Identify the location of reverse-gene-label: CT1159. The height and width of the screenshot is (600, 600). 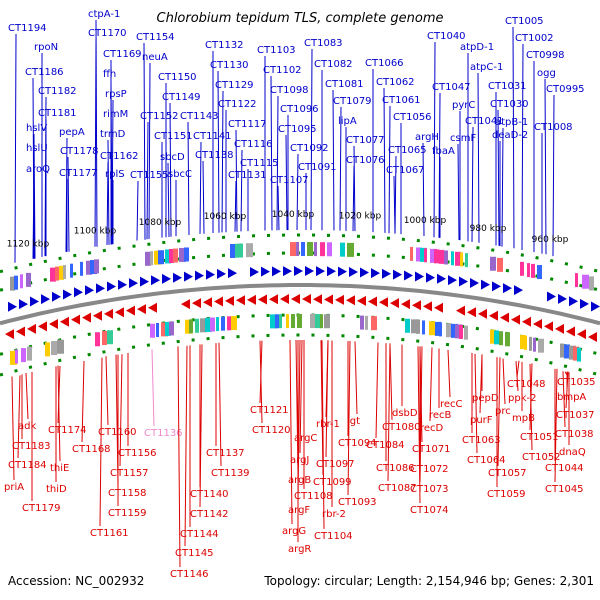
(127, 513).